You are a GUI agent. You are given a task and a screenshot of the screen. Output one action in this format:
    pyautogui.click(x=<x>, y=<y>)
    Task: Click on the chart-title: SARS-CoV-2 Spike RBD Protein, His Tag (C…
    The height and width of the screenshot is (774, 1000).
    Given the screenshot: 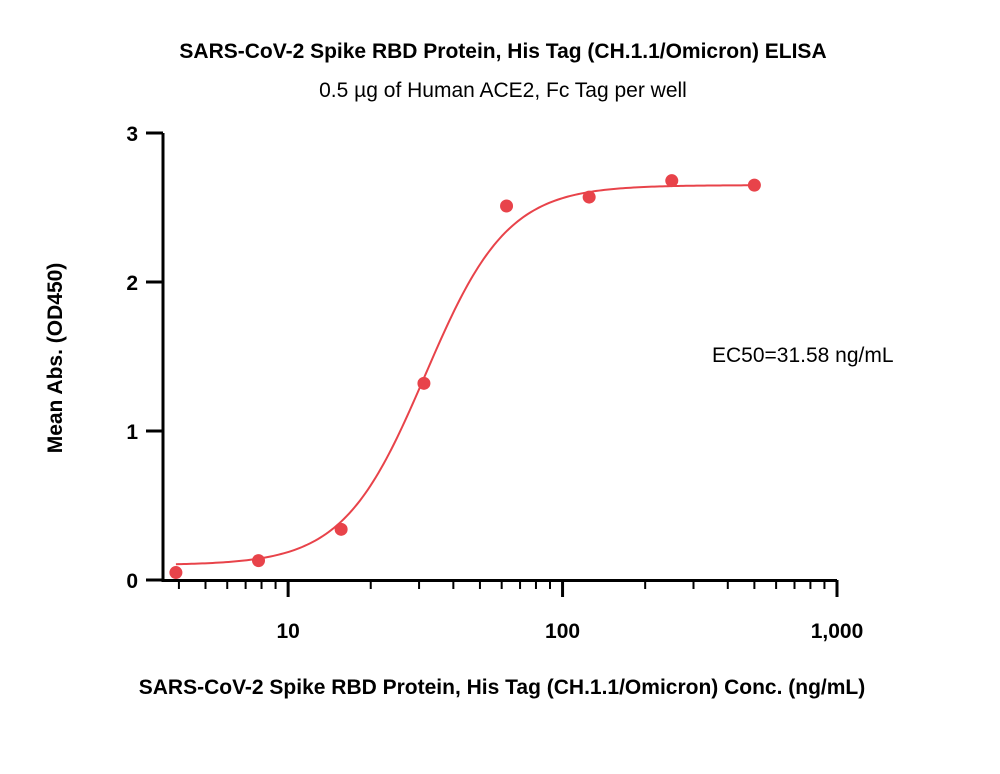 What is the action you would take?
    pyautogui.click(x=502, y=51)
    